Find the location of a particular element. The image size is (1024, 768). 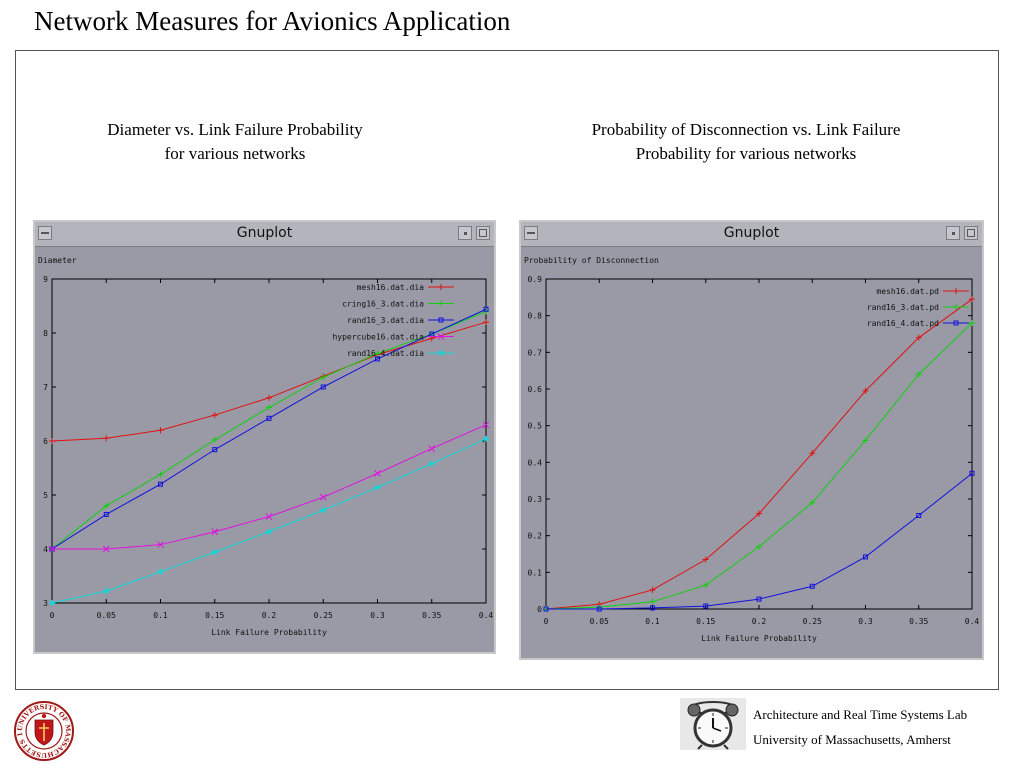

y-axis-label: Probability of Disconnection is located at coordinates (591, 260).